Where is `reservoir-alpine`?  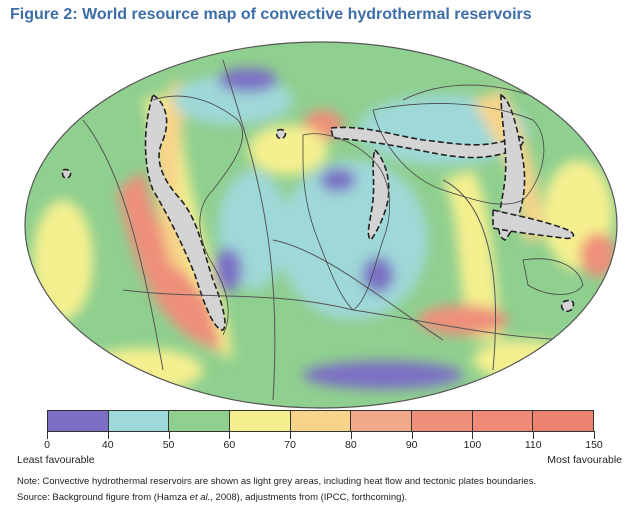
reservoir-alpine is located at coordinates (427, 142).